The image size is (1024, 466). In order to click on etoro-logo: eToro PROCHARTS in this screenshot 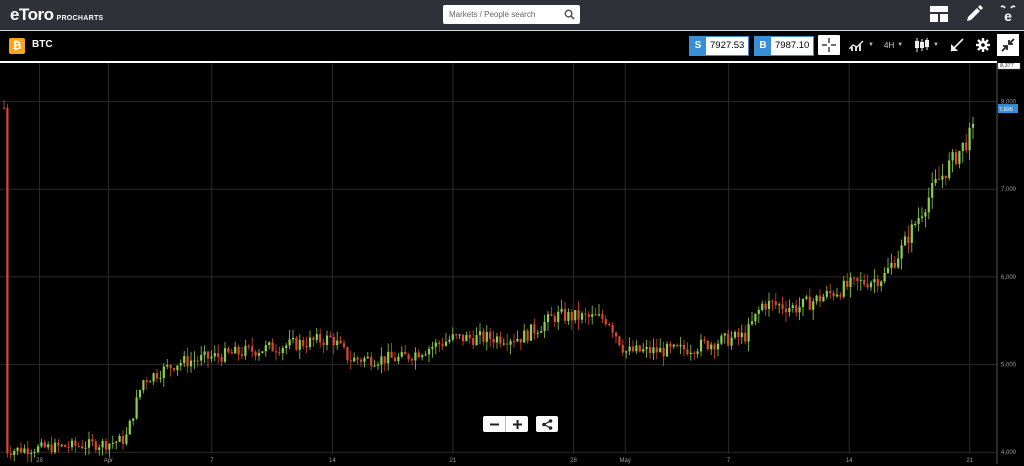, I will do `click(57, 15)`.